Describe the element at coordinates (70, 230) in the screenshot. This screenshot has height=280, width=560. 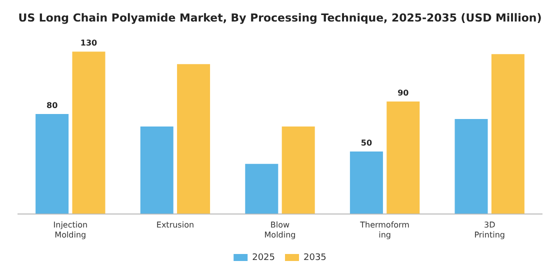
I see `x-tick-label: Injection Molding` at that location.